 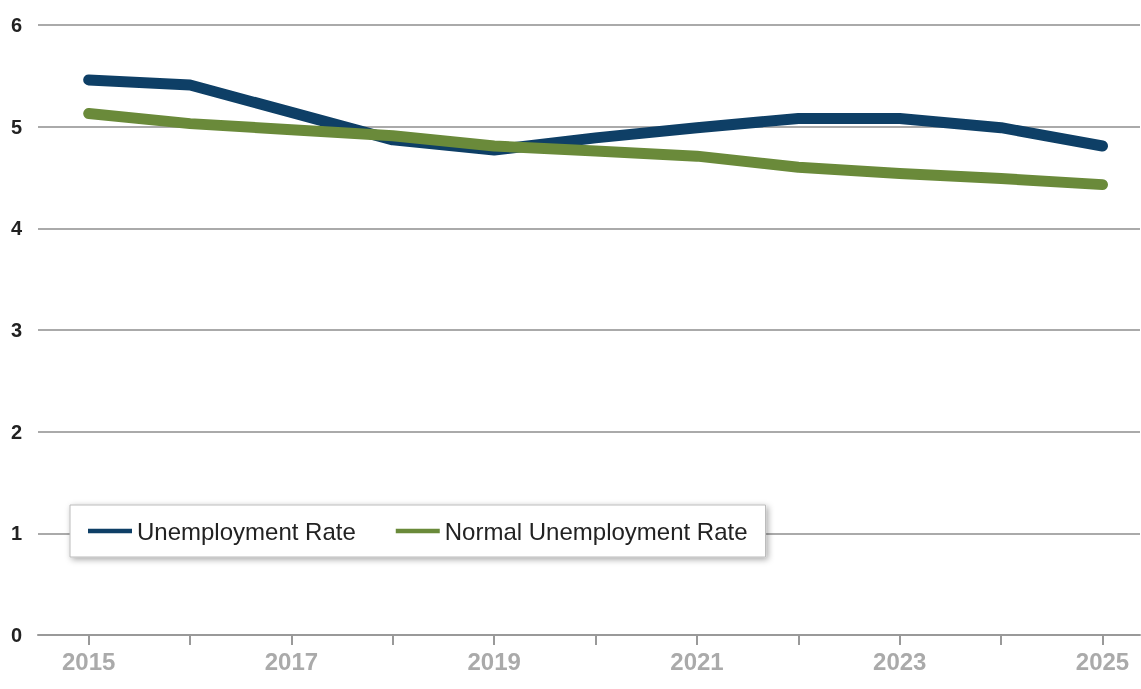 What do you see at coordinates (246, 531) in the screenshot?
I see `legend-label: Unemployment Rate` at bounding box center [246, 531].